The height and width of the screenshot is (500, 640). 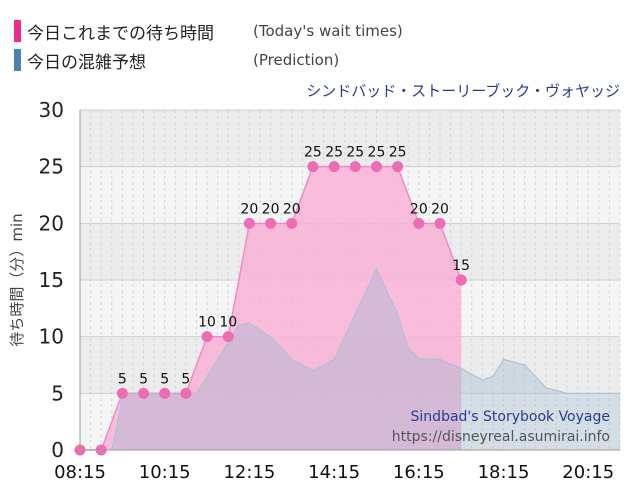 I want to click on legend-swatch-today, so click(x=17, y=31).